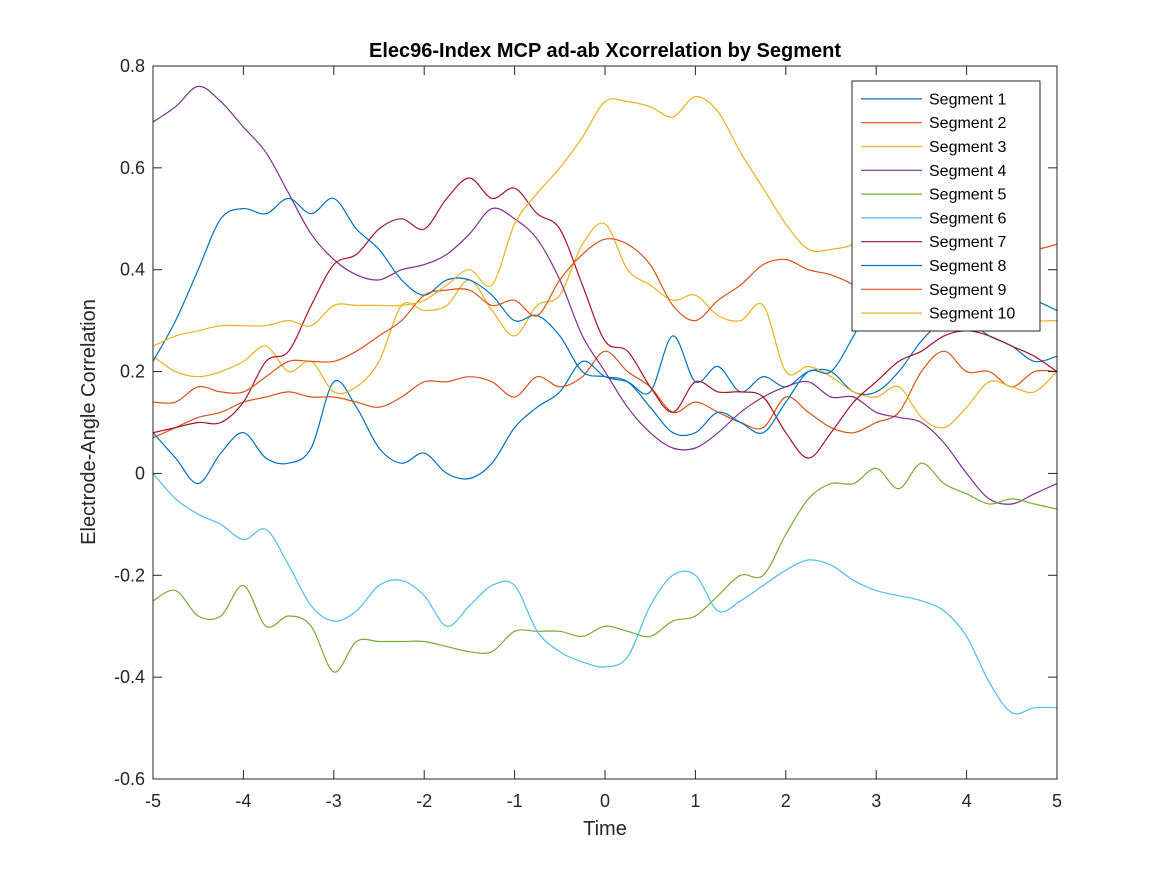  Describe the element at coordinates (334, 801) in the screenshot. I see `x-tick-label: -3` at that location.